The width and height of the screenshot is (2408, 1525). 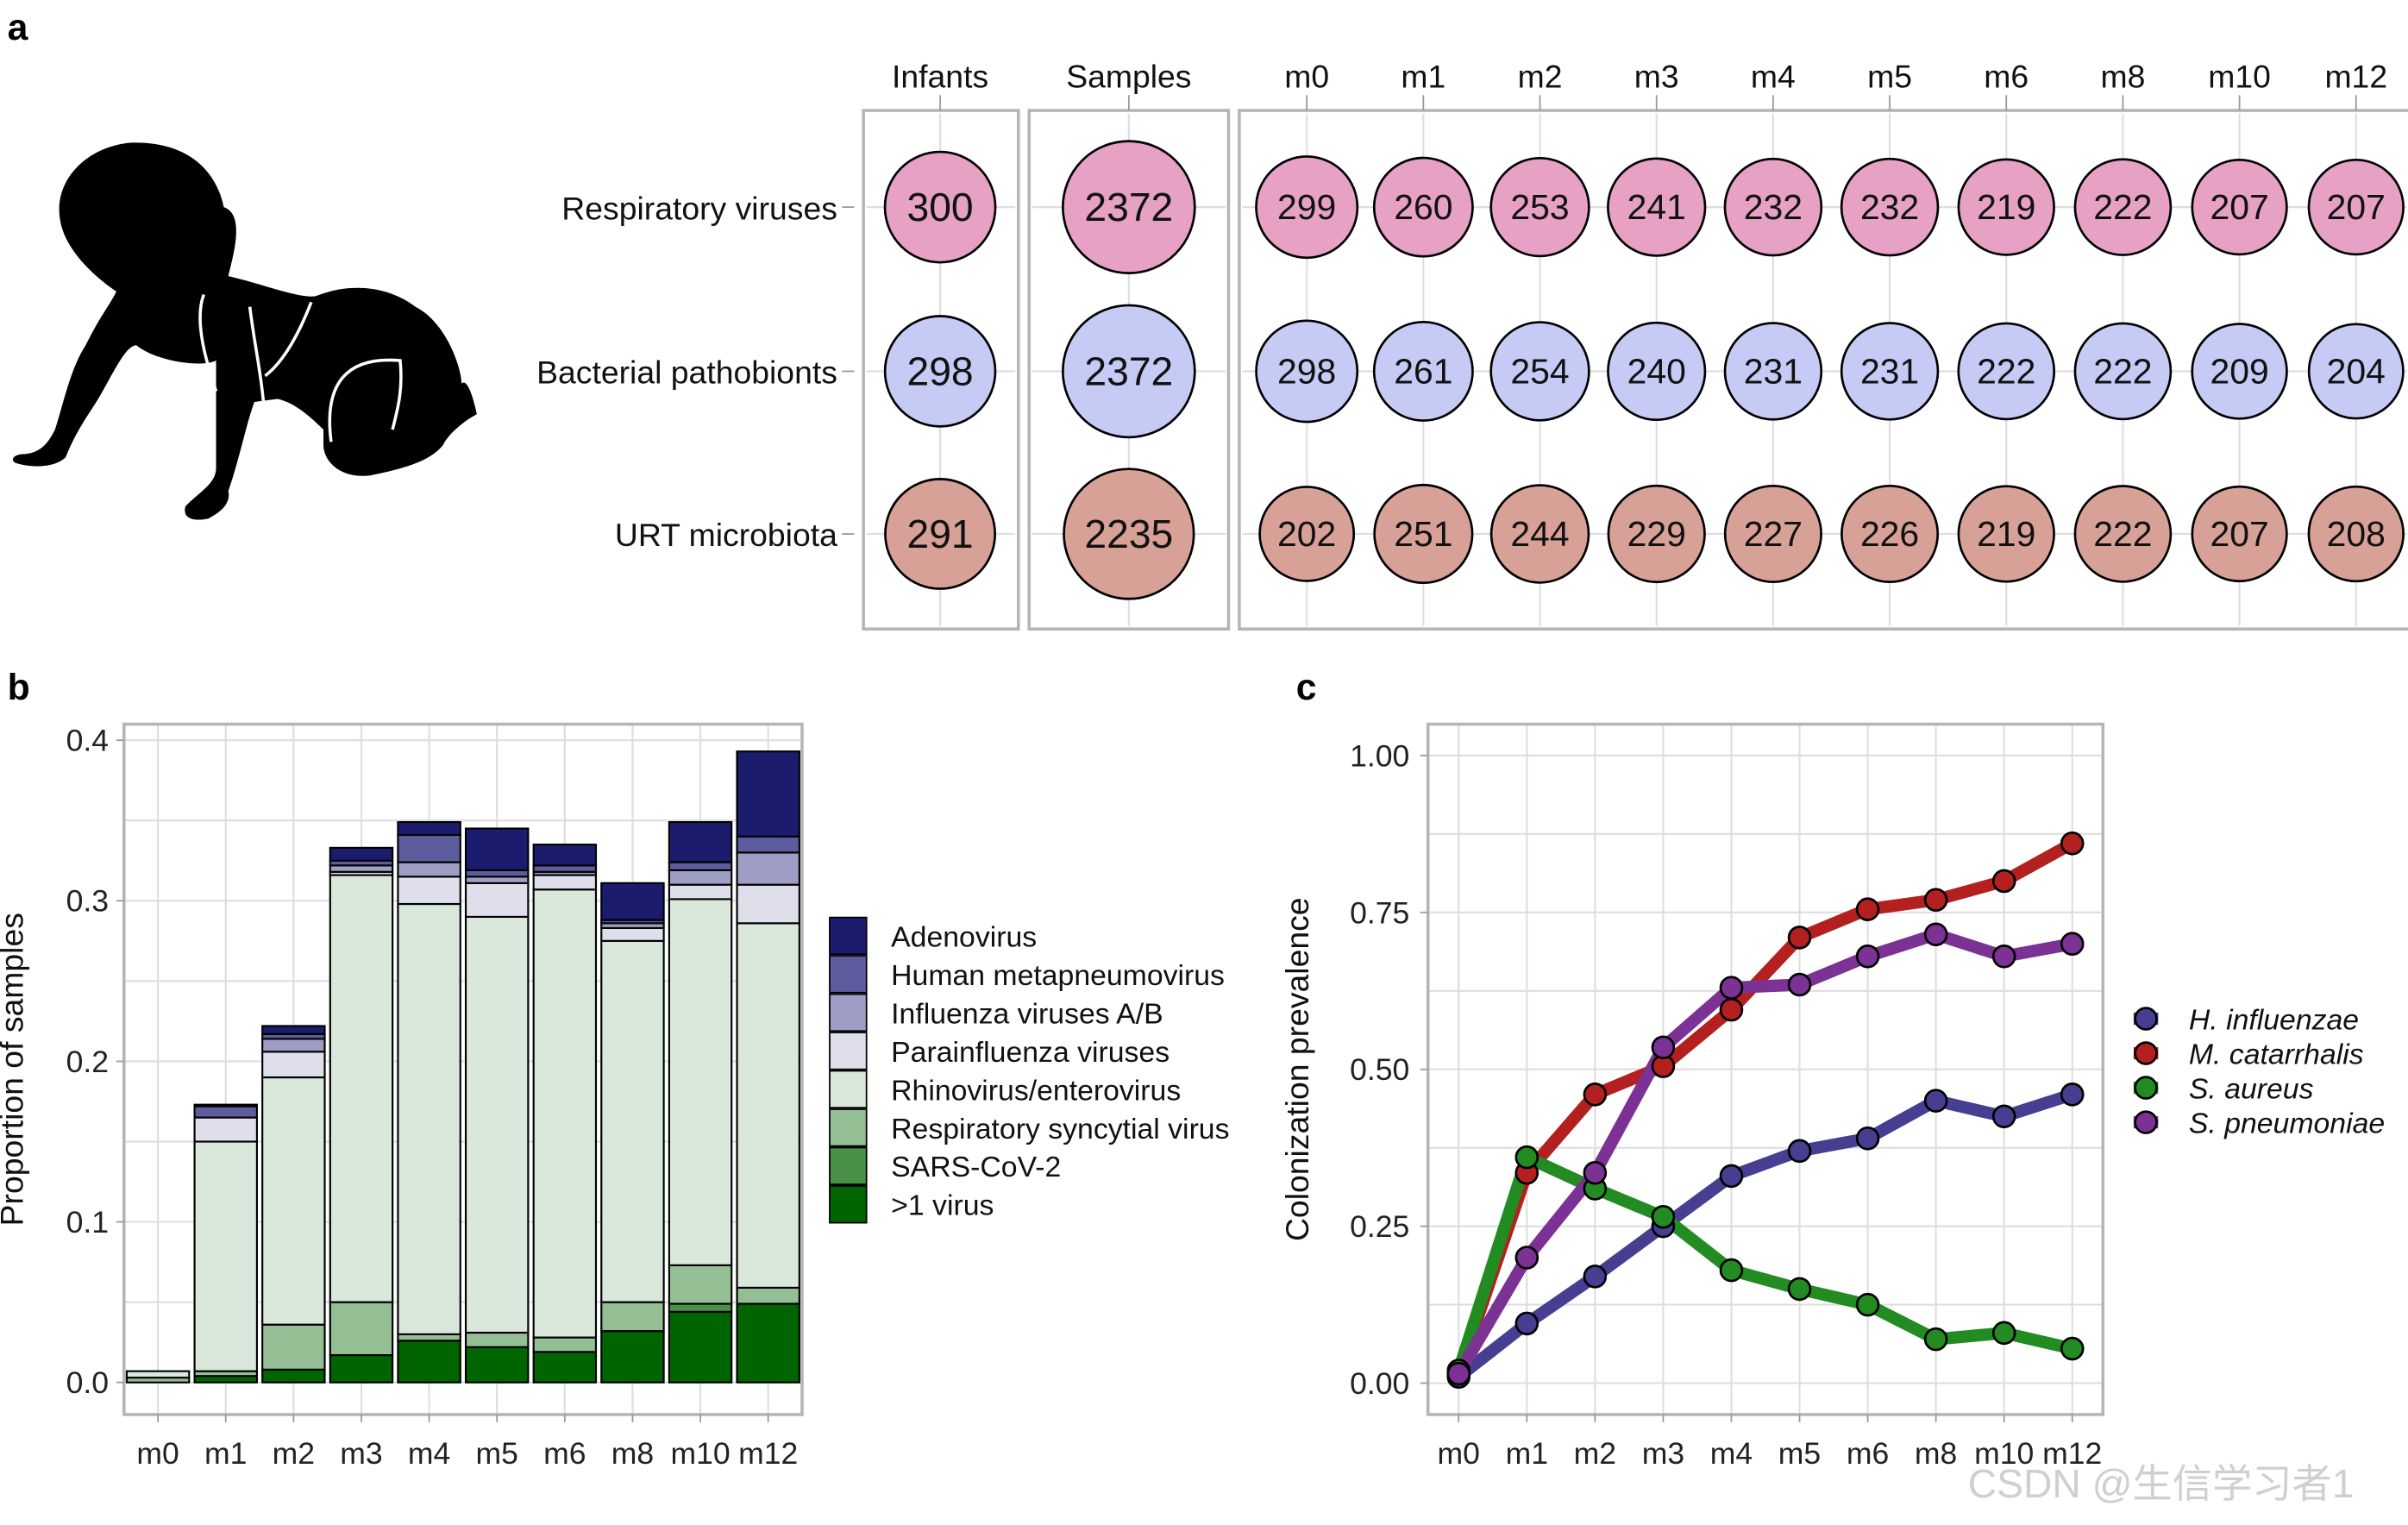 I want to click on y-tick-label: 0.25, so click(x=1379, y=1227).